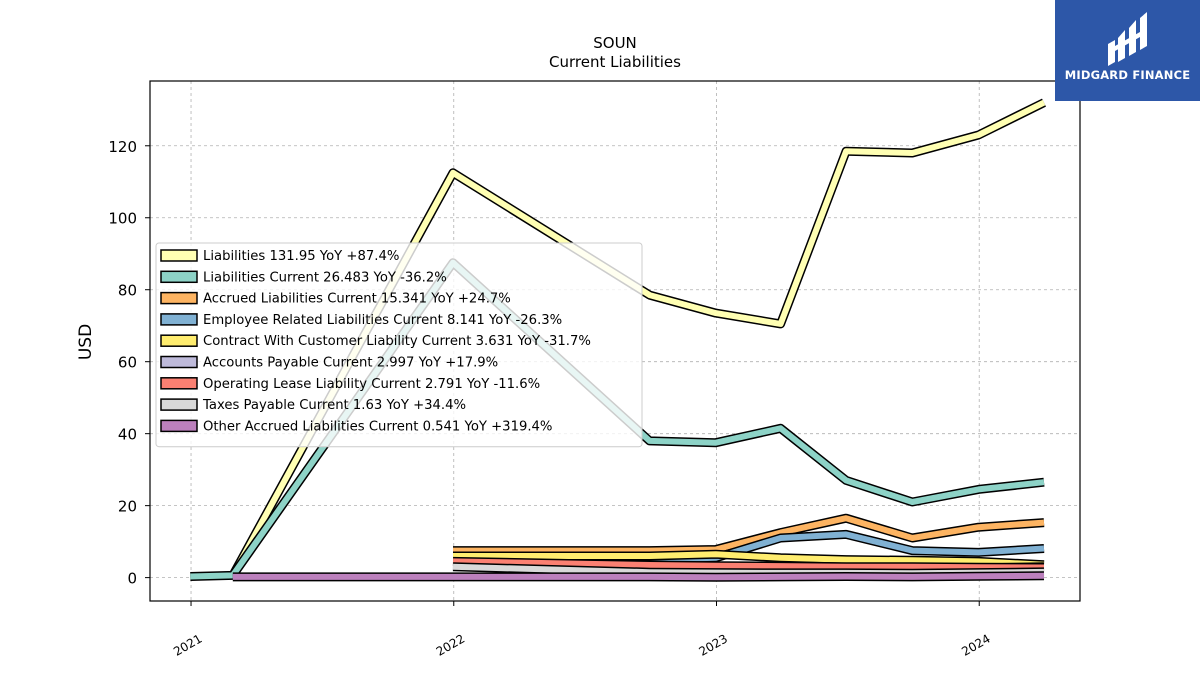  I want to click on x-tick-label: 2024, so click(975, 644).